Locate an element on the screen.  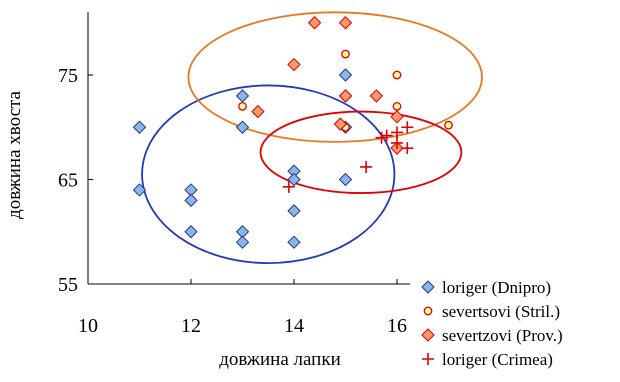
x-tick-label: 10 is located at coordinates (88, 326).